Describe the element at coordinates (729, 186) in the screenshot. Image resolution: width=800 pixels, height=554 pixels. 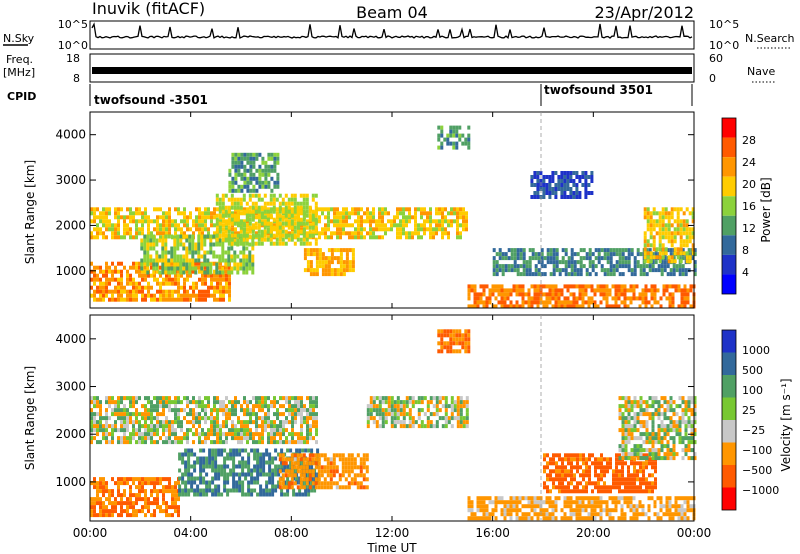
I see `colorbar-swatch` at that location.